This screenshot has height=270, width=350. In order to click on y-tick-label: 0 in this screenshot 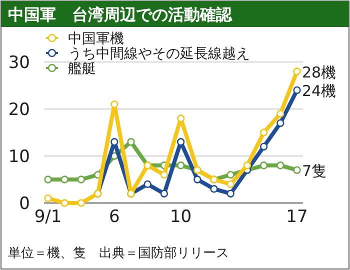, I will do `click(24, 204)`.